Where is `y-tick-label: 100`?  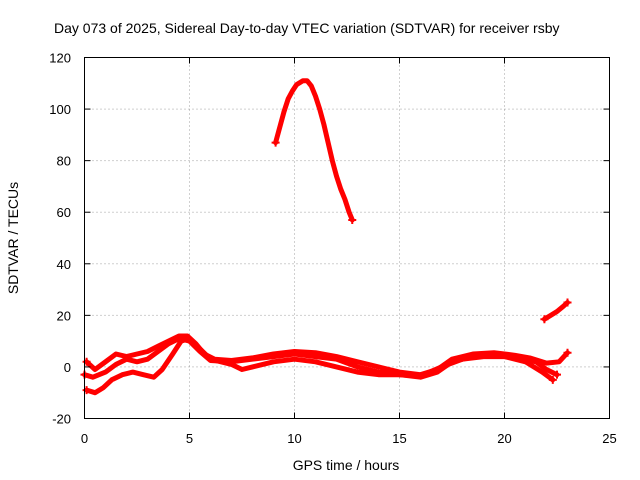 y-tick-label: 100 is located at coordinates (60, 109).